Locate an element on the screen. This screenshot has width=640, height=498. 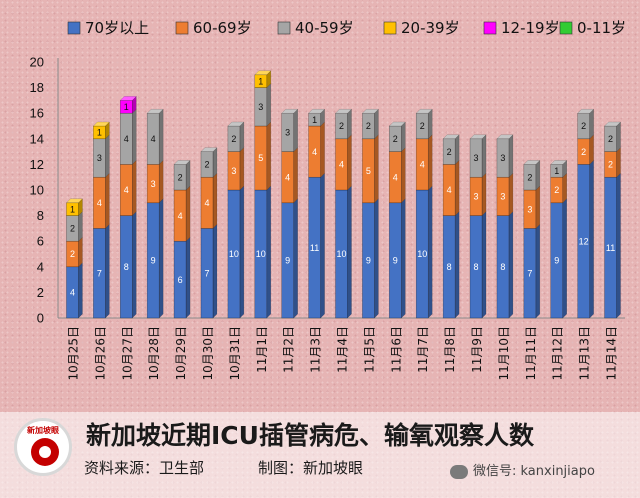
data-label: 10 is located at coordinates (422, 254).